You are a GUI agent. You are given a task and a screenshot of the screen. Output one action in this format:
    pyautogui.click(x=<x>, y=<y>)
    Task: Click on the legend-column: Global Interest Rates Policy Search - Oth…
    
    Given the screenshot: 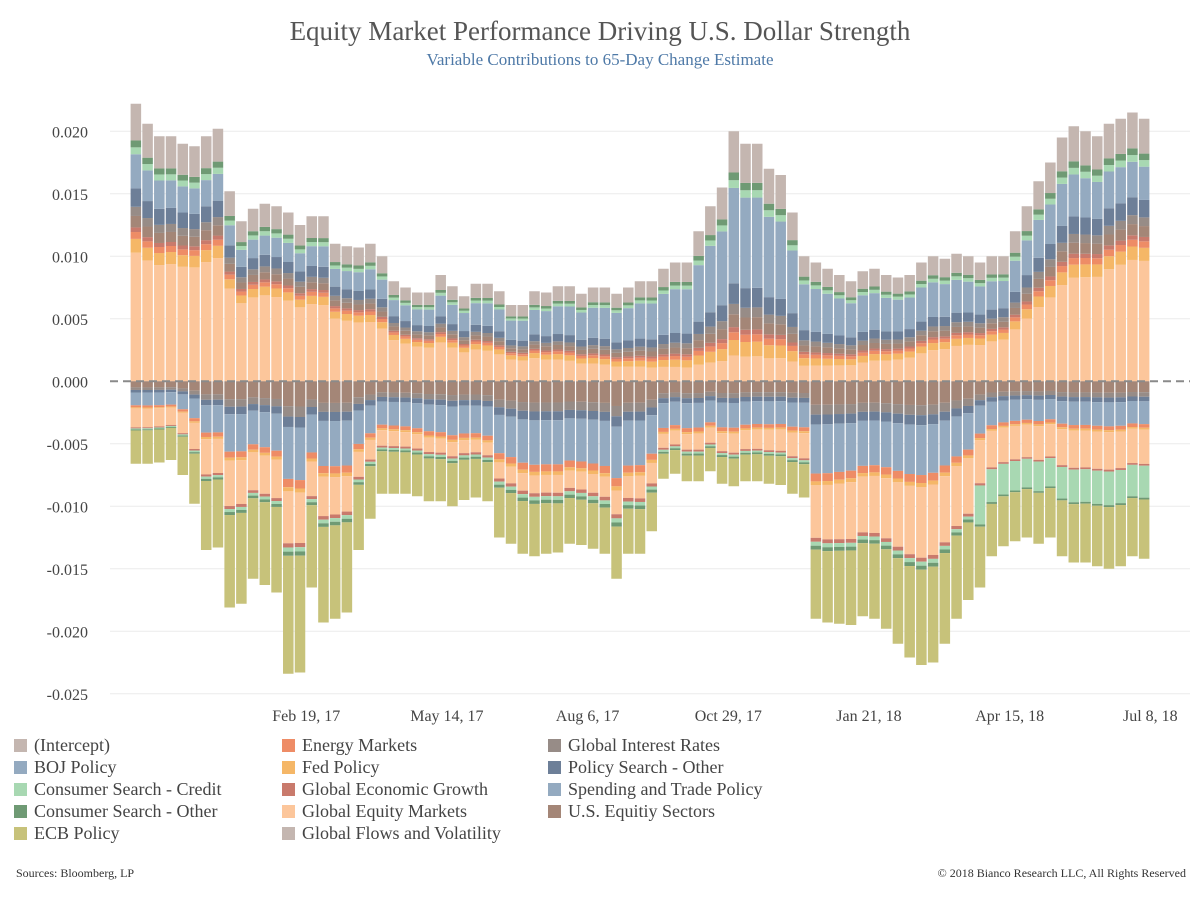 What is the action you would take?
    pyautogui.click(x=655, y=778)
    